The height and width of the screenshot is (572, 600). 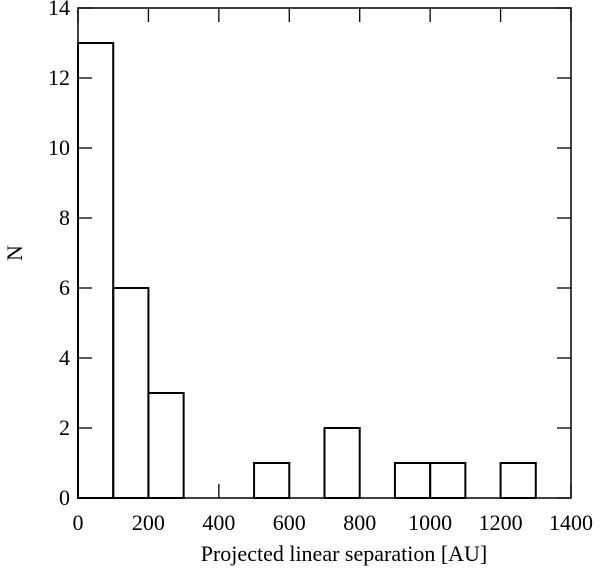 What do you see at coordinates (78, 522) in the screenshot?
I see `x-tick-label: 0` at bounding box center [78, 522].